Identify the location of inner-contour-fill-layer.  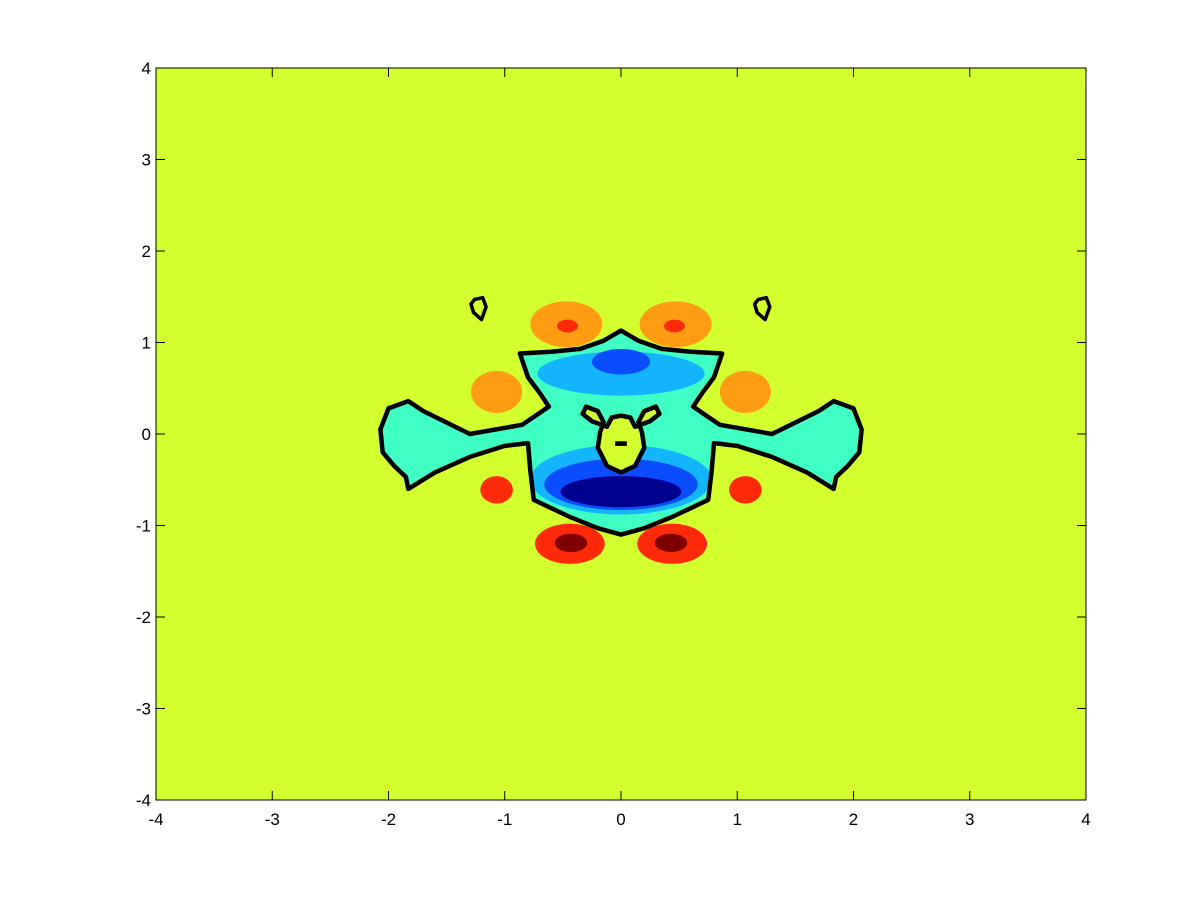
(621, 431).